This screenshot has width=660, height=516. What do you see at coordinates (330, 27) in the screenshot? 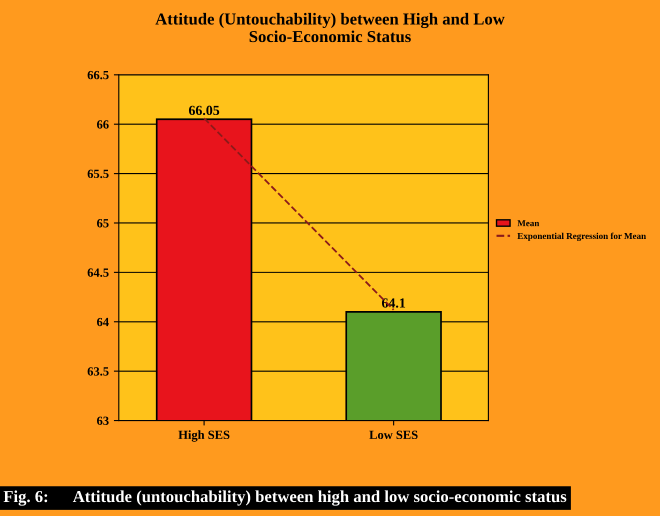
I see `chart-title: Attitude (Untouchability) between High and Low Socio-Economic Status` at bounding box center [330, 27].